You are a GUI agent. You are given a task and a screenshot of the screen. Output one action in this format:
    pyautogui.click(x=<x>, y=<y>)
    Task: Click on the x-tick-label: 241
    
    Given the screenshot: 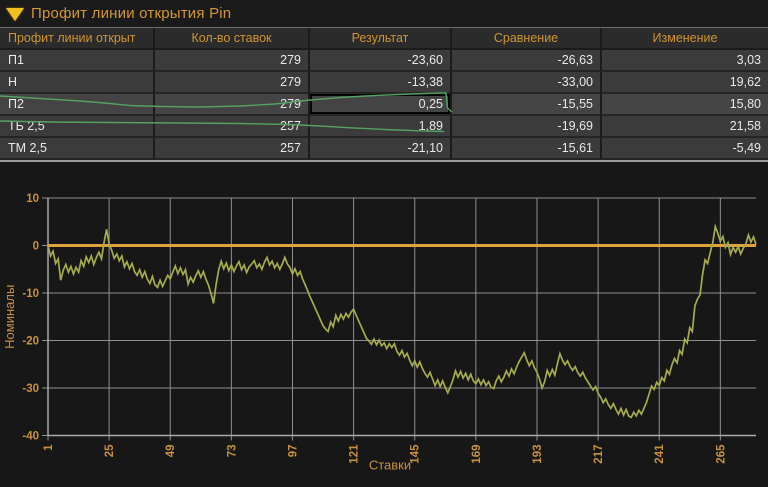 What is the action you would take?
    pyautogui.click(x=660, y=454)
    